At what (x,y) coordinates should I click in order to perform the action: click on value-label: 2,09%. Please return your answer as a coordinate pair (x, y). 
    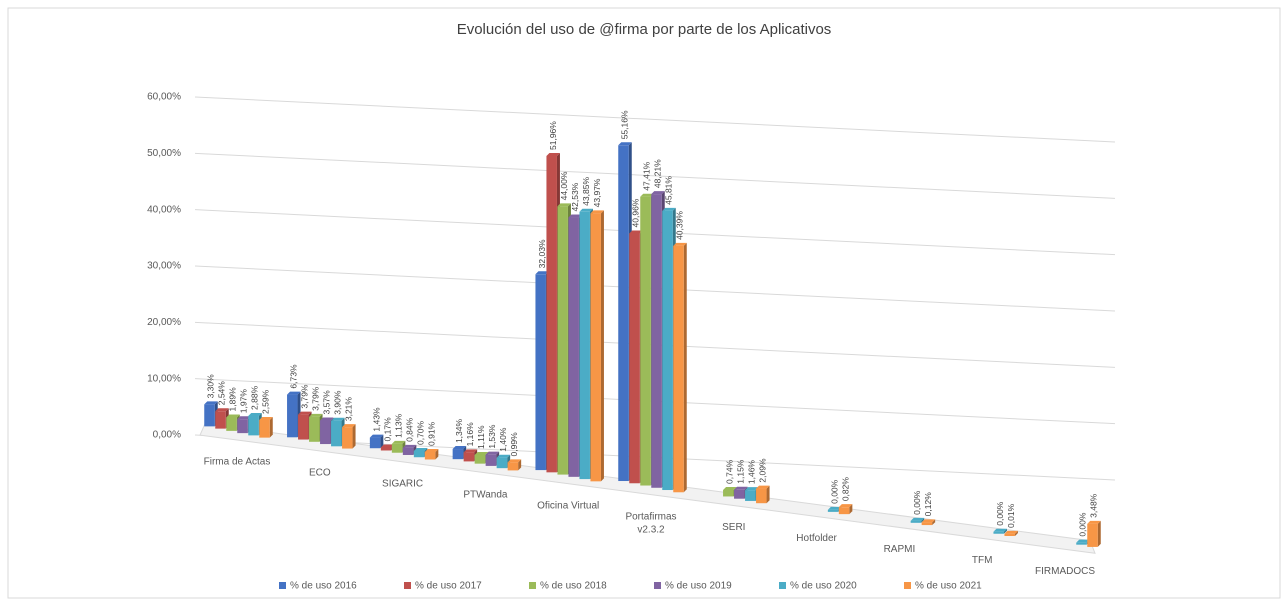
    Looking at the image, I should click on (763, 470).